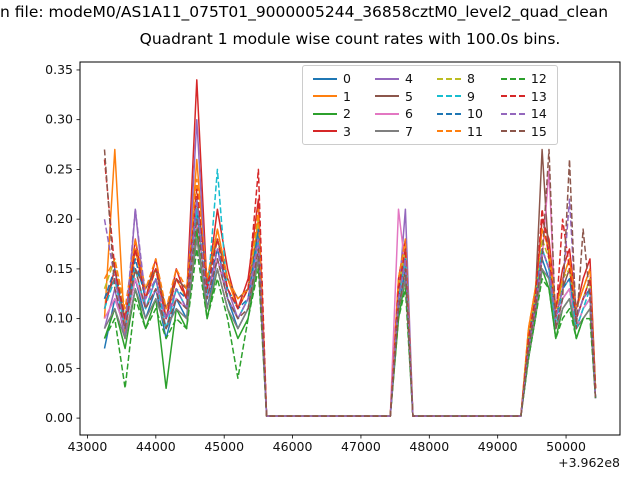 The width and height of the screenshot is (640, 480). I want to click on x-tick-label: 45000, so click(224, 446).